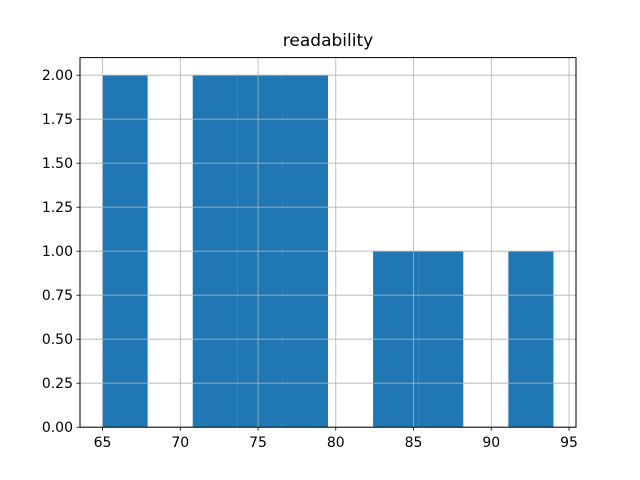  What do you see at coordinates (57, 340) in the screenshot?
I see `y-tick-label: 0.50` at bounding box center [57, 340].